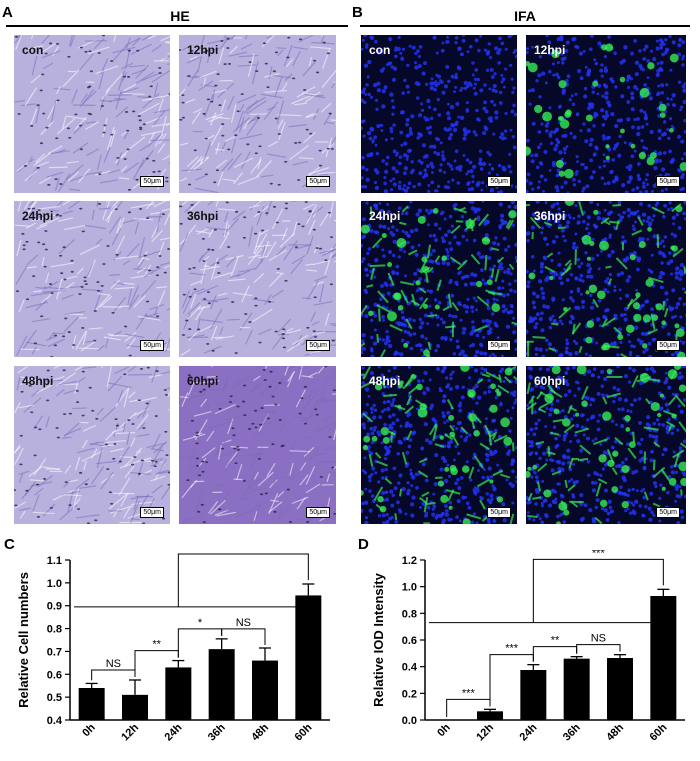 This screenshot has width=700, height=761. I want to click on y-axis-label: Relative IOD Intensity, so click(378, 639).